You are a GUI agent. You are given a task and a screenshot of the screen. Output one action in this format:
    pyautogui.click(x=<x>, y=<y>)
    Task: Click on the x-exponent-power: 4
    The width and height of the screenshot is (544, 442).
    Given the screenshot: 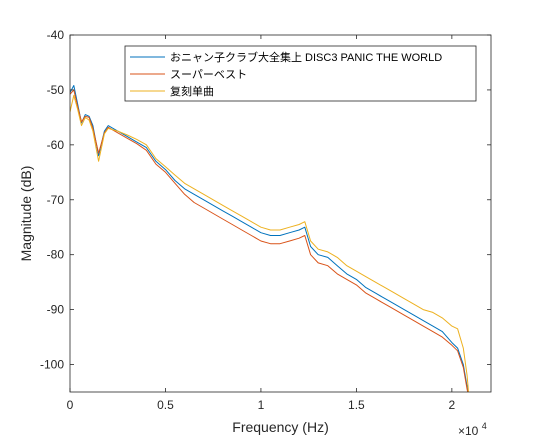 What is the action you would take?
    pyautogui.click(x=484, y=426)
    